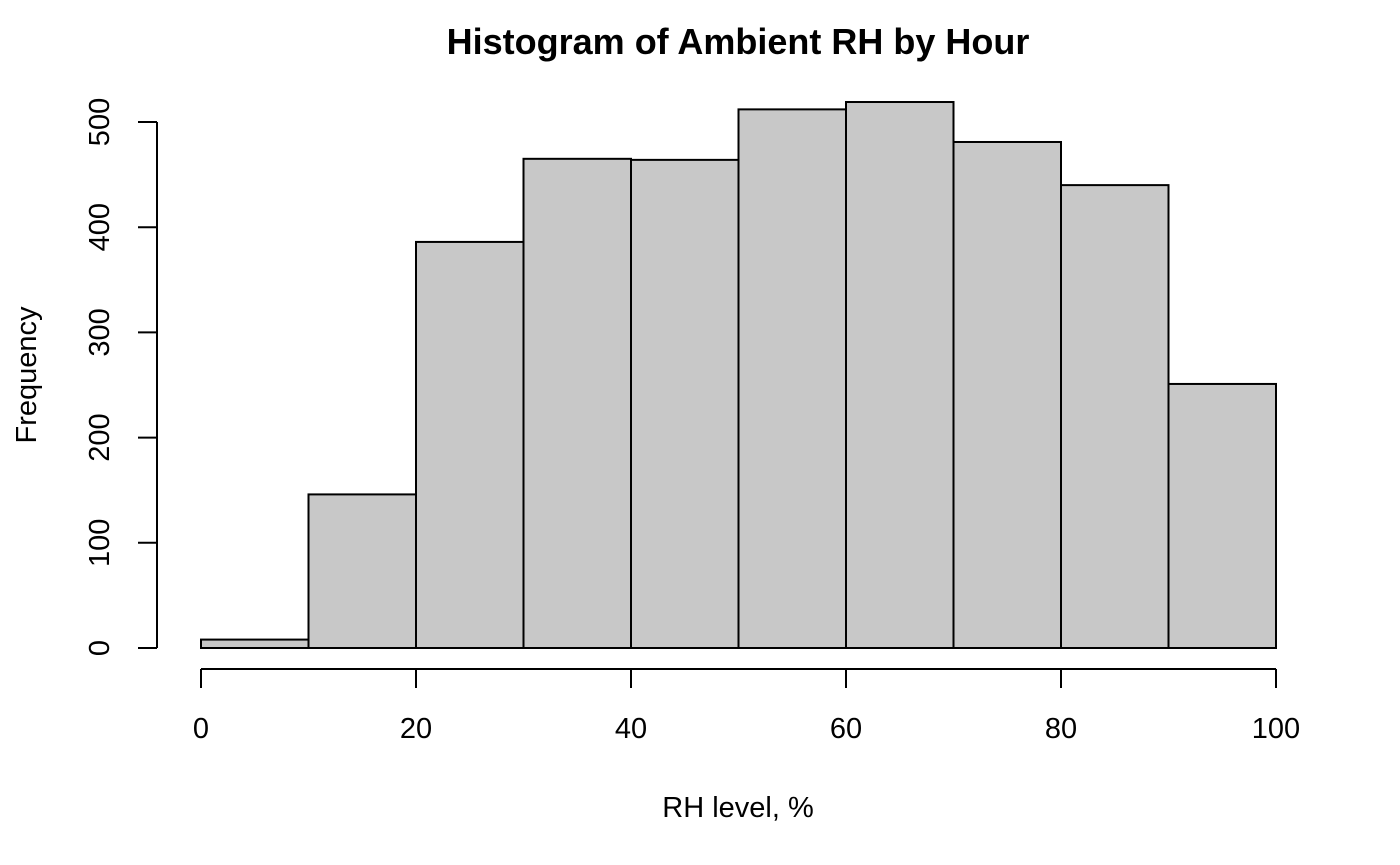  Describe the element at coordinates (100, 332) in the screenshot. I see `y-tick-label-300: 300` at that location.